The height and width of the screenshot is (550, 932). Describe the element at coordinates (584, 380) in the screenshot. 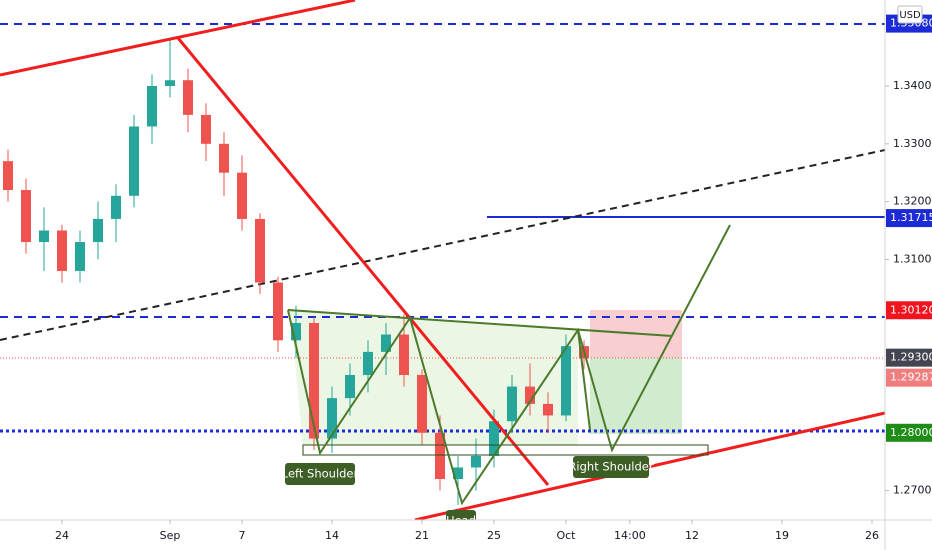

I see `pattern-line` at that location.